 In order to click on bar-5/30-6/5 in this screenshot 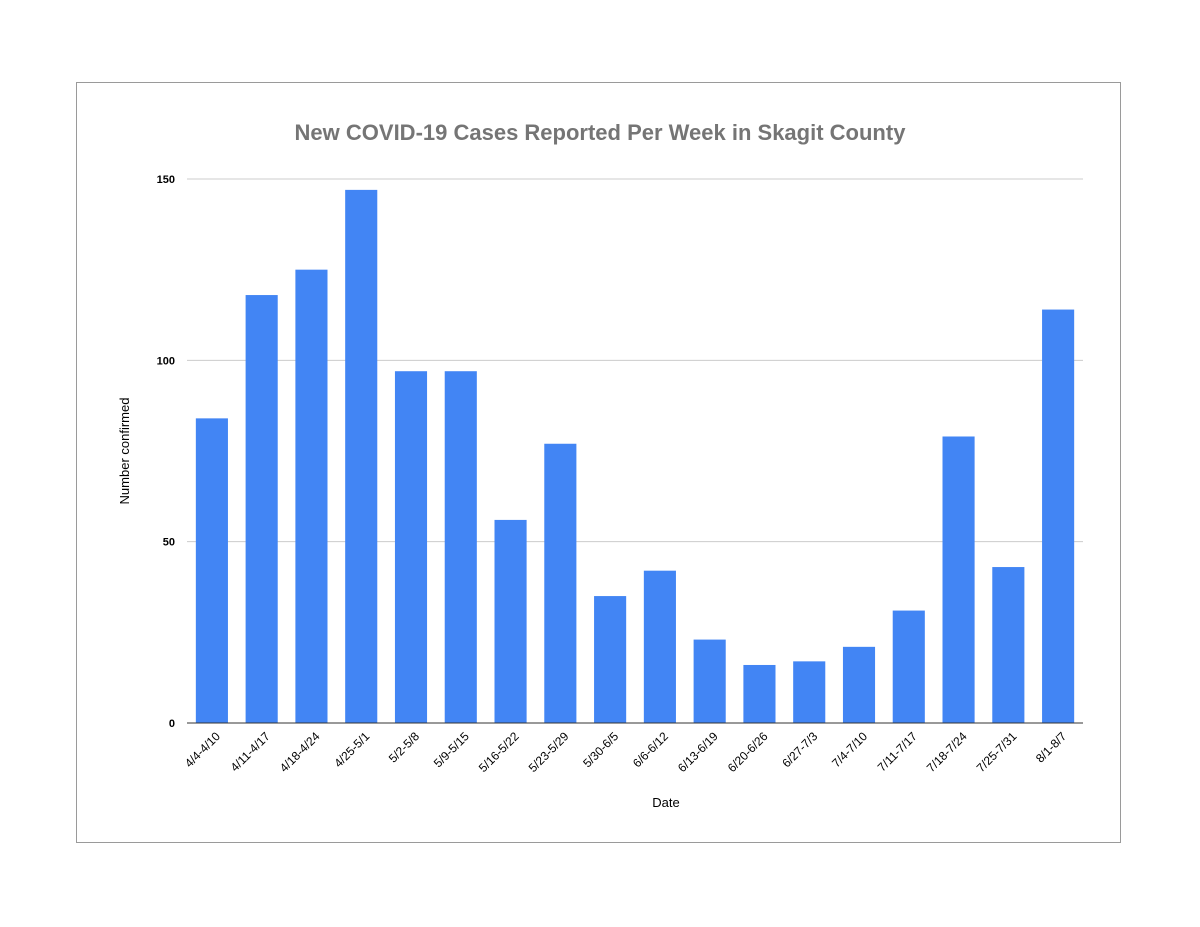, I will do `click(610, 659)`.